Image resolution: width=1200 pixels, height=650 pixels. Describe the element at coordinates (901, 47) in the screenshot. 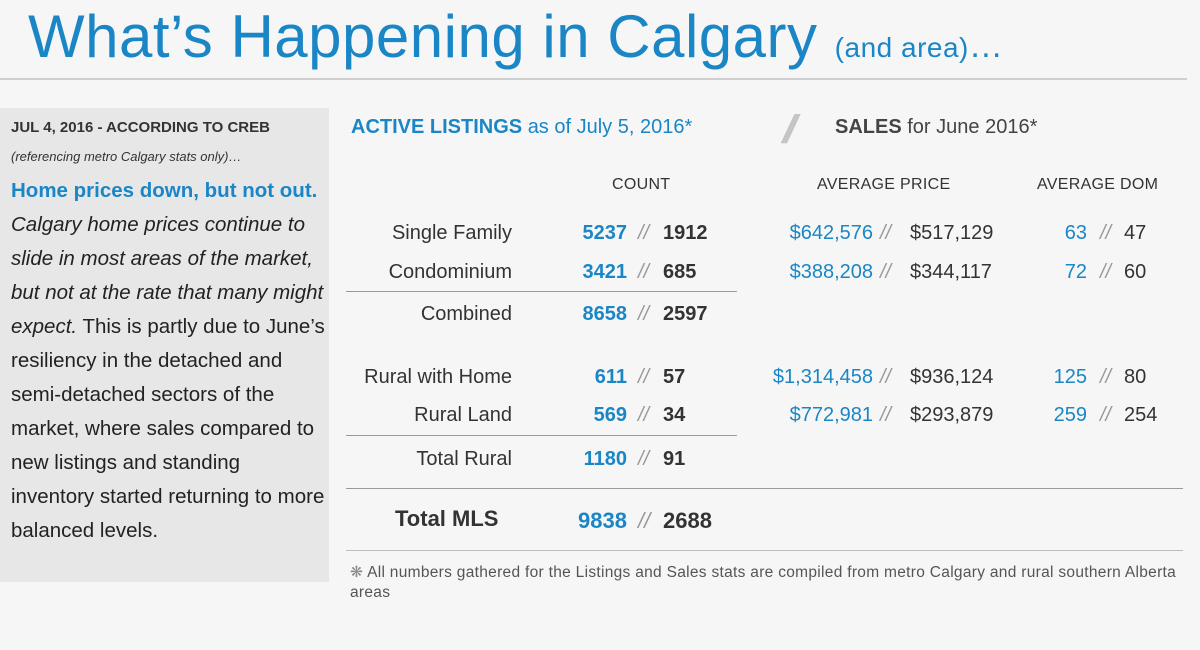

I see `title-sub: (and area)` at that location.